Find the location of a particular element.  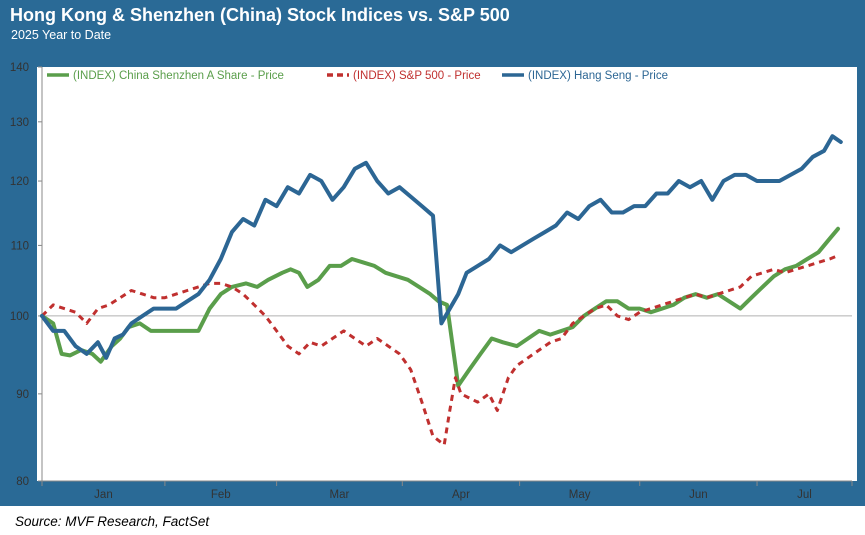

y-tick-label: 100 is located at coordinates (19, 317).